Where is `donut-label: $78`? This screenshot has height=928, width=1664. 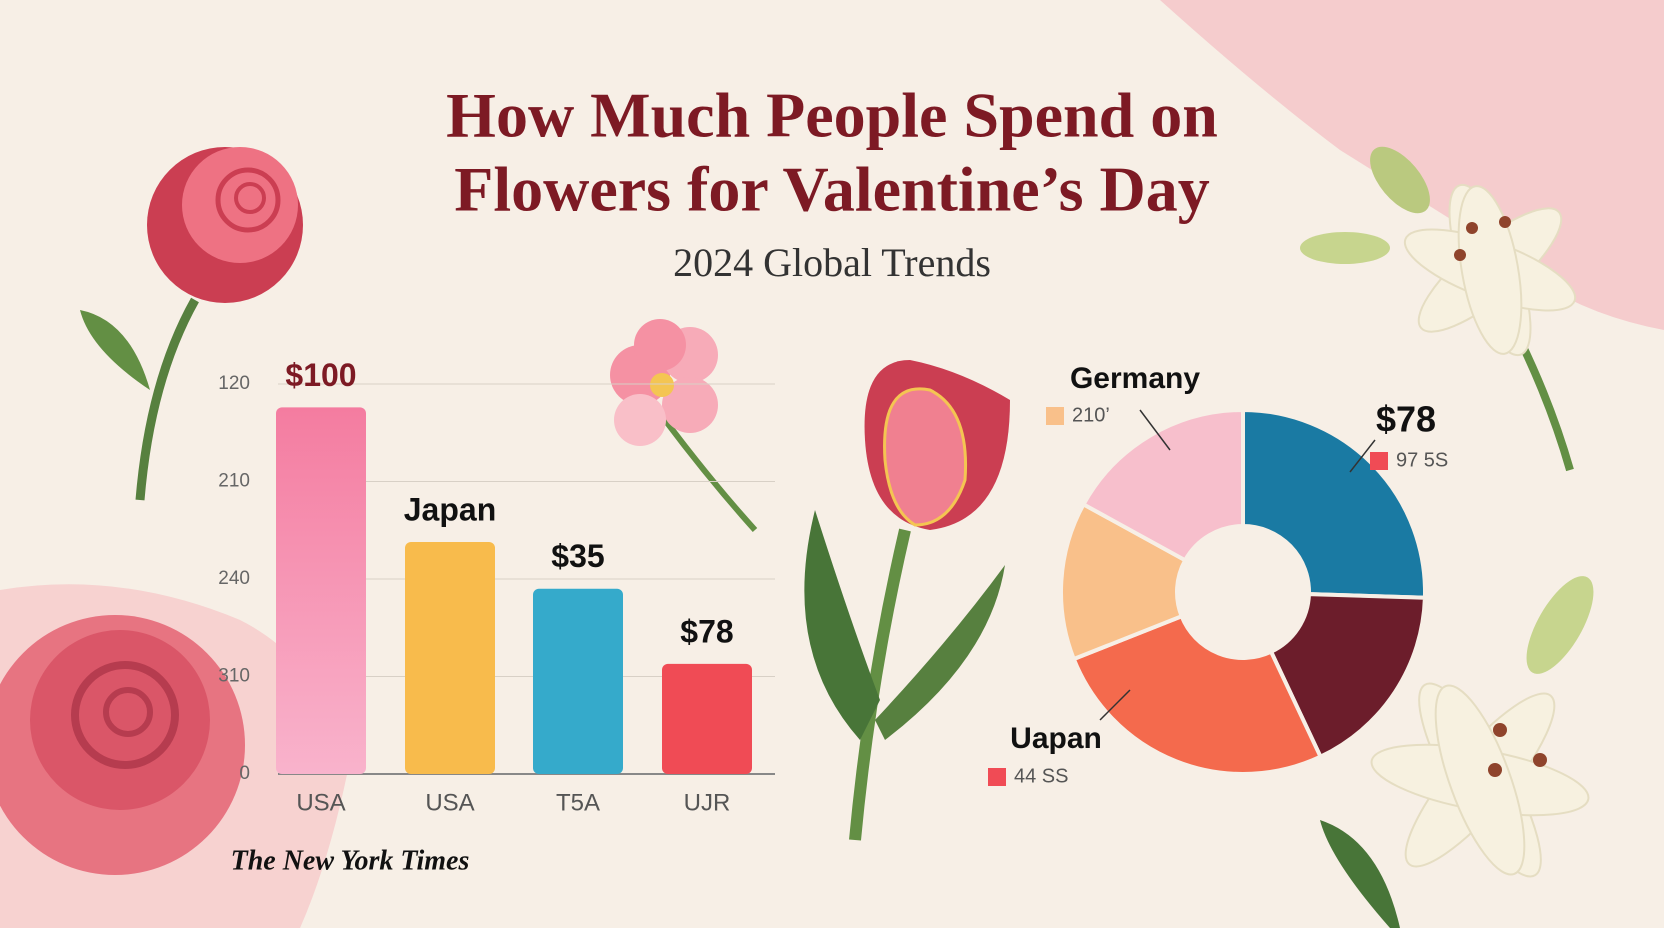
donut-label: $78 is located at coordinates (1406, 419).